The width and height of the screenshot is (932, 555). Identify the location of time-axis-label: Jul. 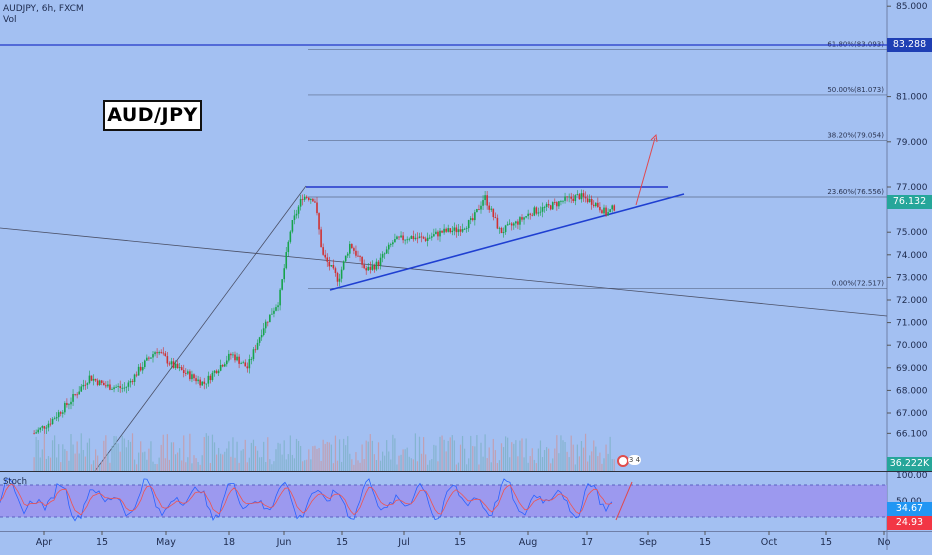
(403, 542).